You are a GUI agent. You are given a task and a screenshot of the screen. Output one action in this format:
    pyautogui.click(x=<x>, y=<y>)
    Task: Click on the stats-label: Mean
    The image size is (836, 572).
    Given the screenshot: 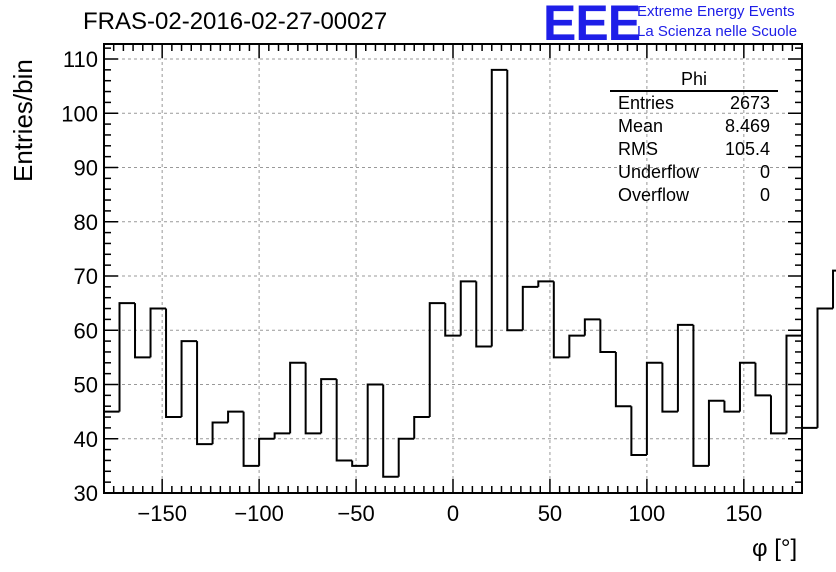 What is the action you would take?
    pyautogui.click(x=641, y=126)
    